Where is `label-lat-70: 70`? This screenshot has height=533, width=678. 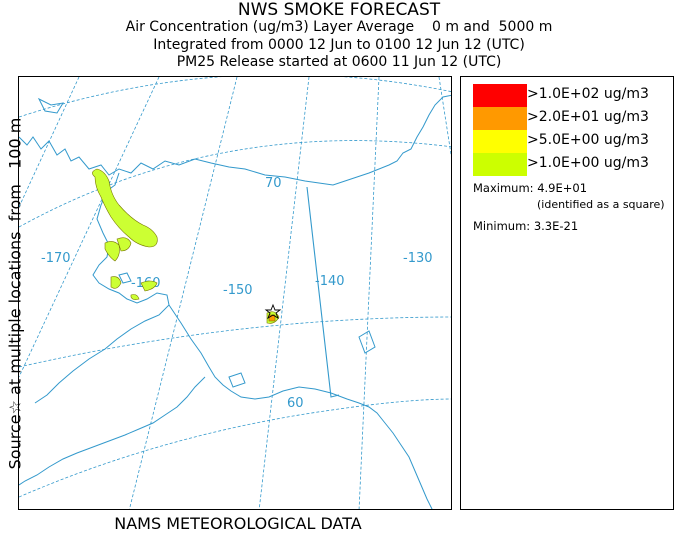
label-lat-70: 70 is located at coordinates (273, 183).